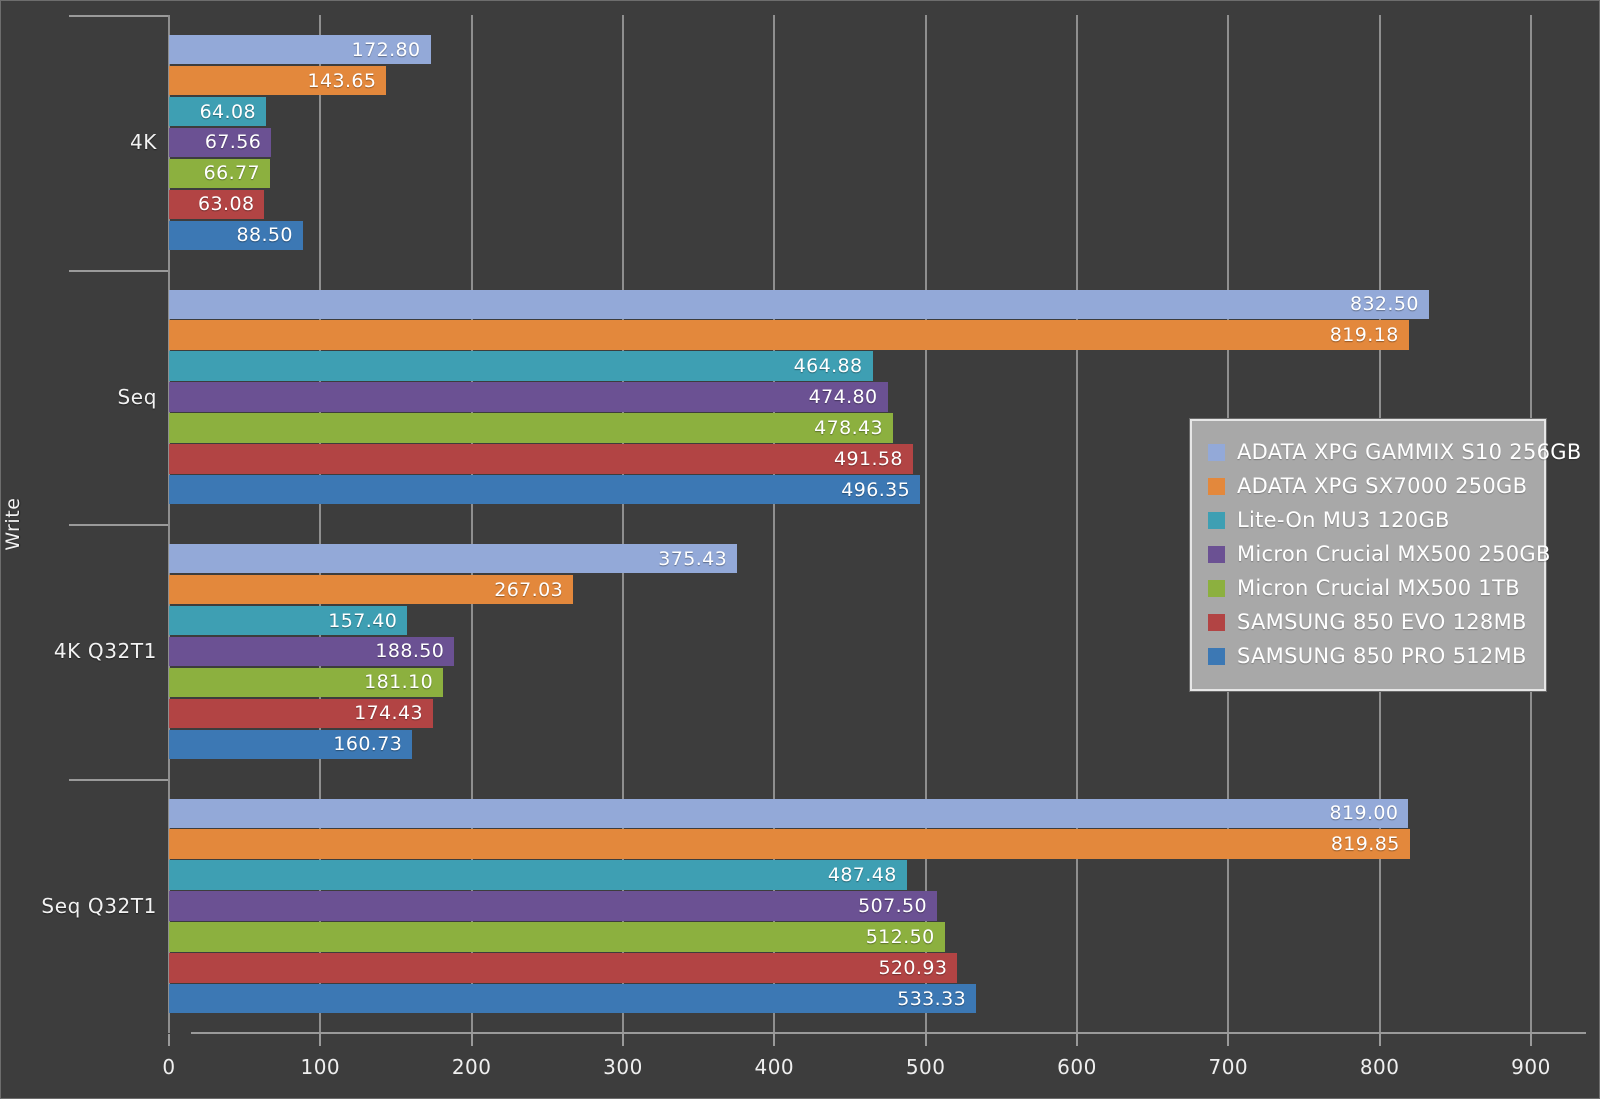 This screenshot has width=1600, height=1099. I want to click on legend-item: Lite-On MU3 120GB, so click(1368, 520).